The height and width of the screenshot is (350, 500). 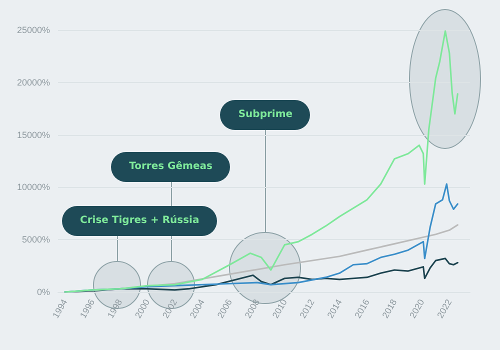 I want to click on annotation: Crise Tigres + Rússia, so click(x=140, y=221).